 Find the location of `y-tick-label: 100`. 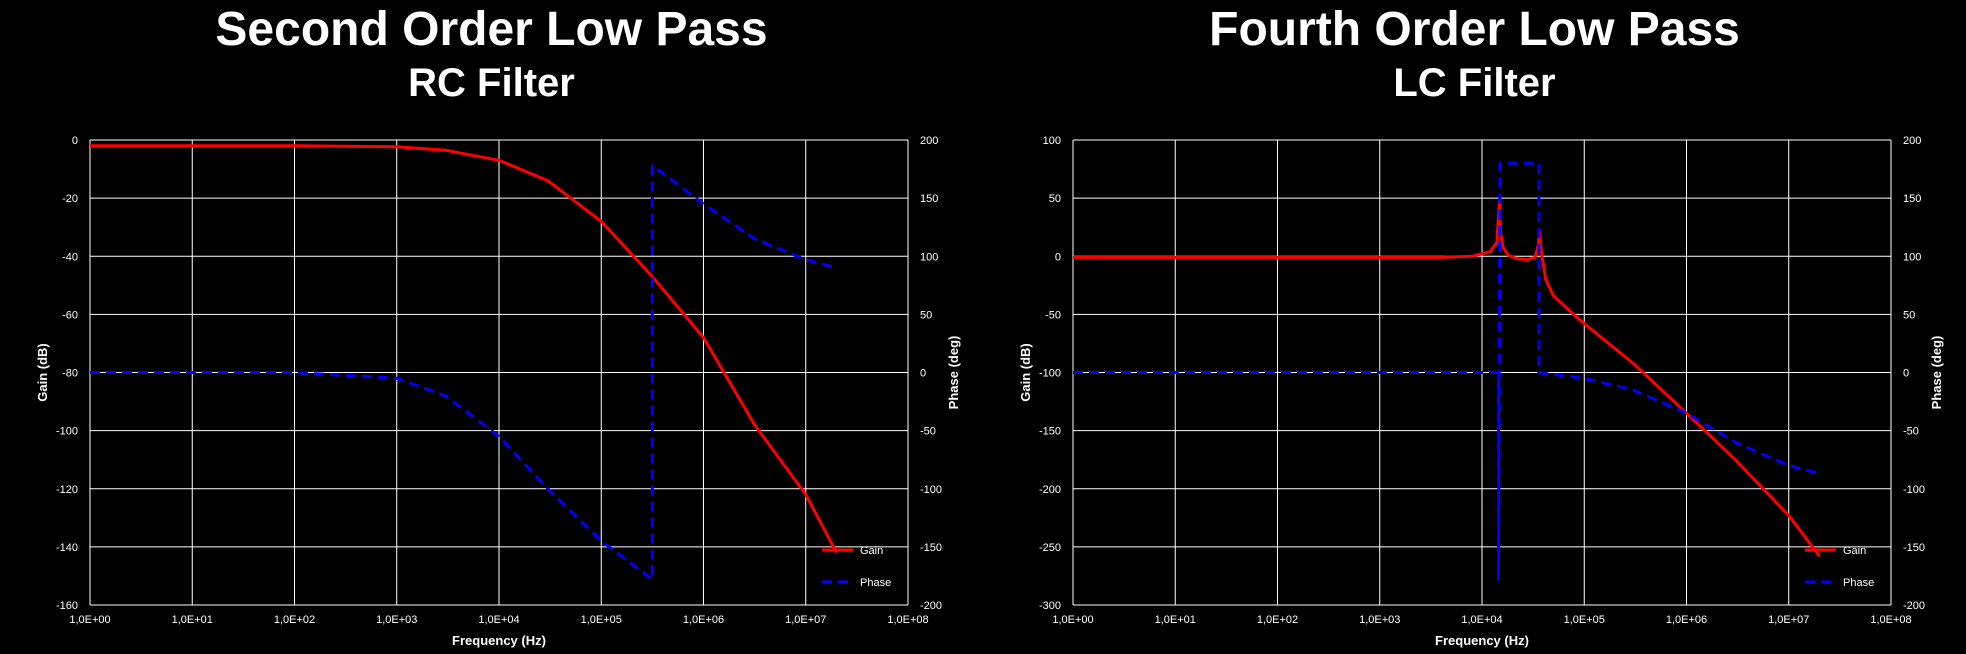

y-tick-label: 100 is located at coordinates (1052, 141).